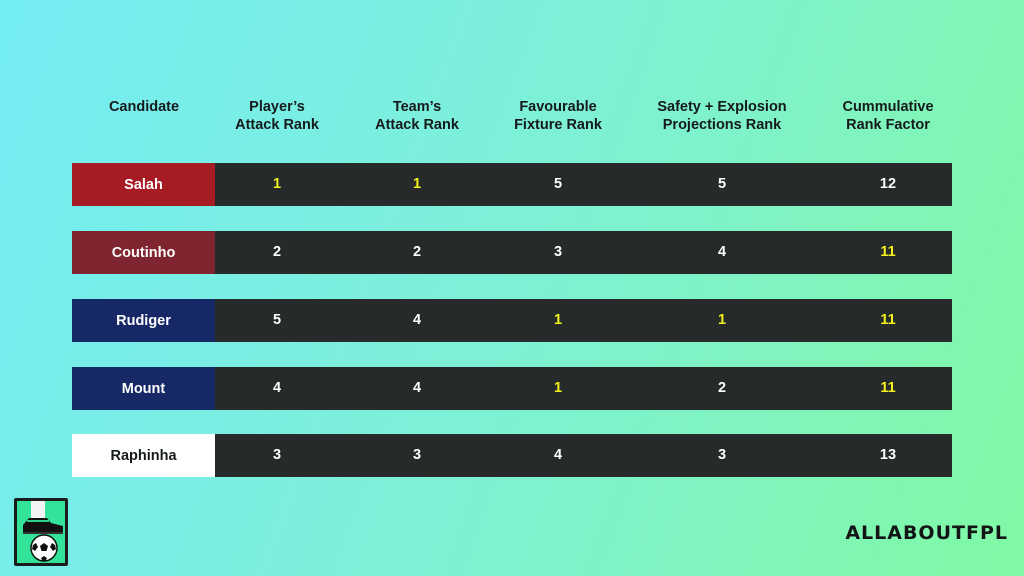 The image size is (1024, 576). I want to click on safety-explosion-rank-value: 3, so click(722, 455).